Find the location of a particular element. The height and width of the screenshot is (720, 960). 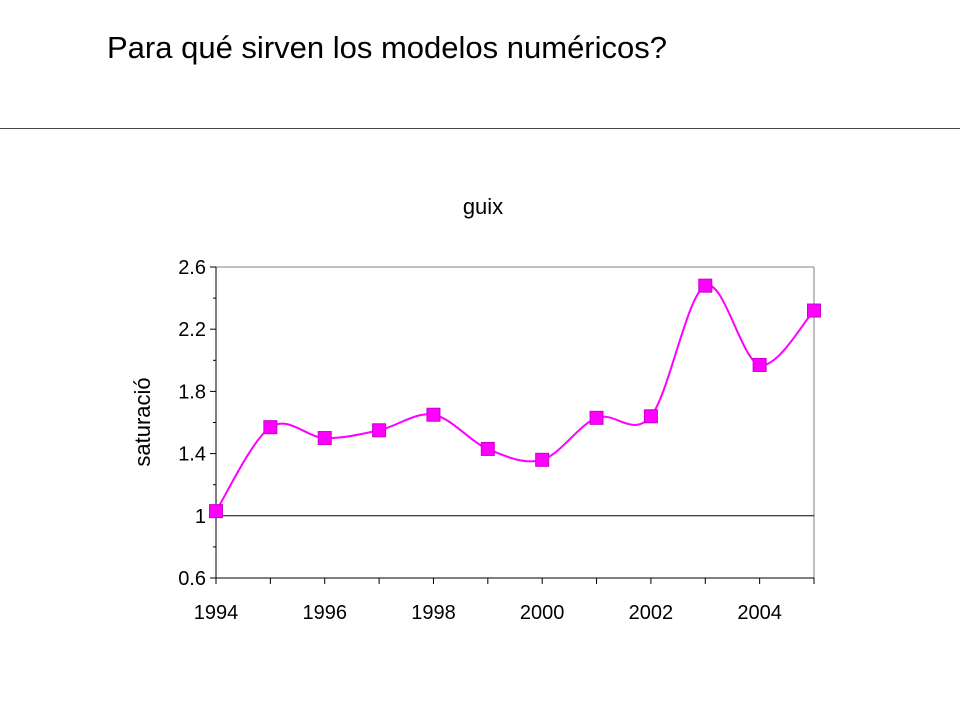

x-tick-label: 2002 is located at coordinates (651, 613).